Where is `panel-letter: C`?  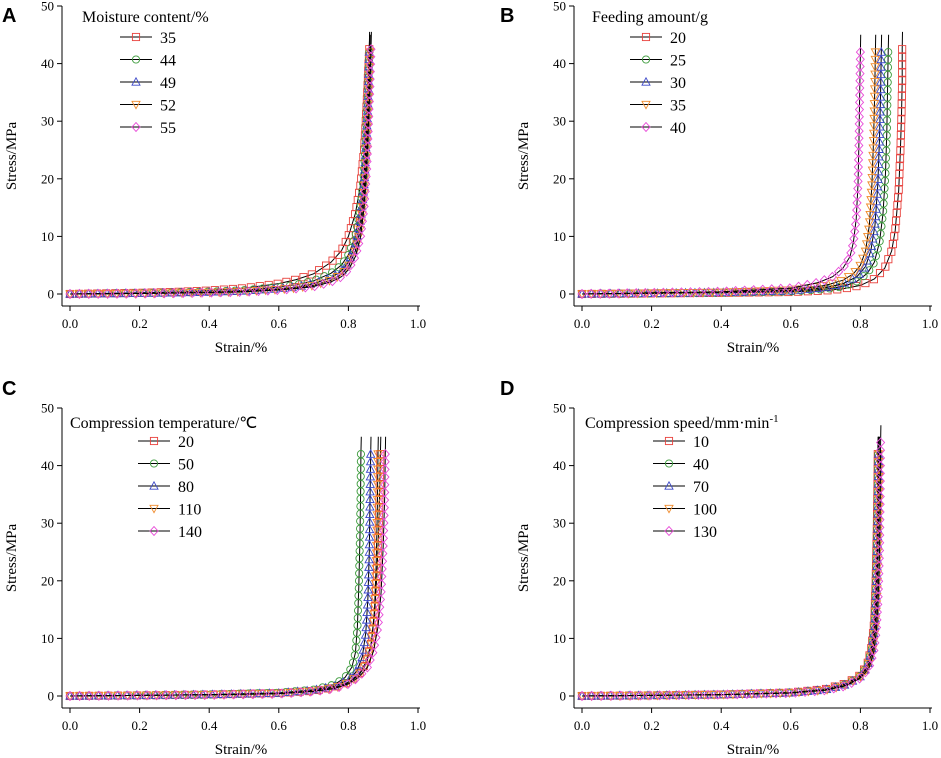
panel-letter: C is located at coordinates (9, 389).